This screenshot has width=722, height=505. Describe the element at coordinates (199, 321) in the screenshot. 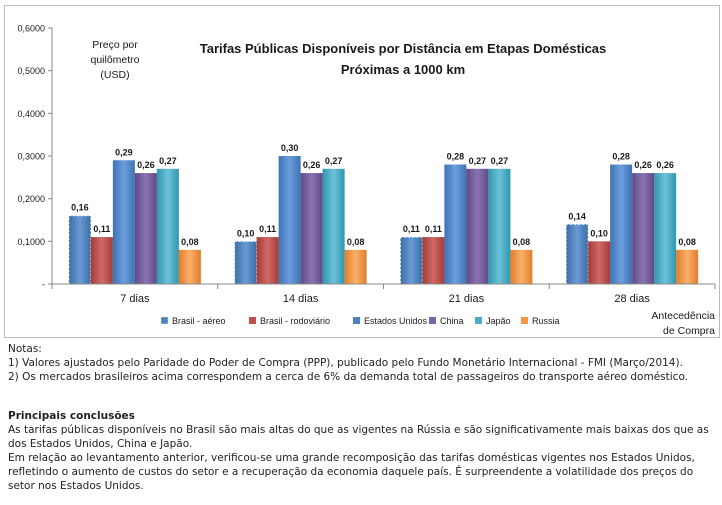

I see `legend-label: Brasil - aéreo` at that location.